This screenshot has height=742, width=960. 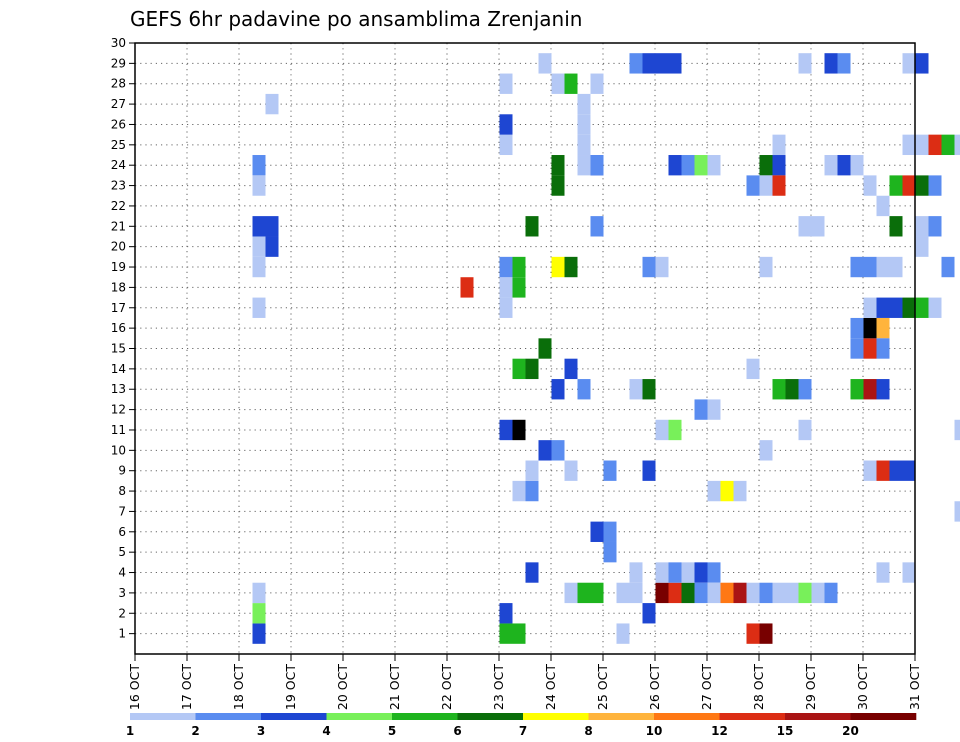 What do you see at coordinates (523, 731) in the screenshot?
I see `legend-label: 7` at bounding box center [523, 731].